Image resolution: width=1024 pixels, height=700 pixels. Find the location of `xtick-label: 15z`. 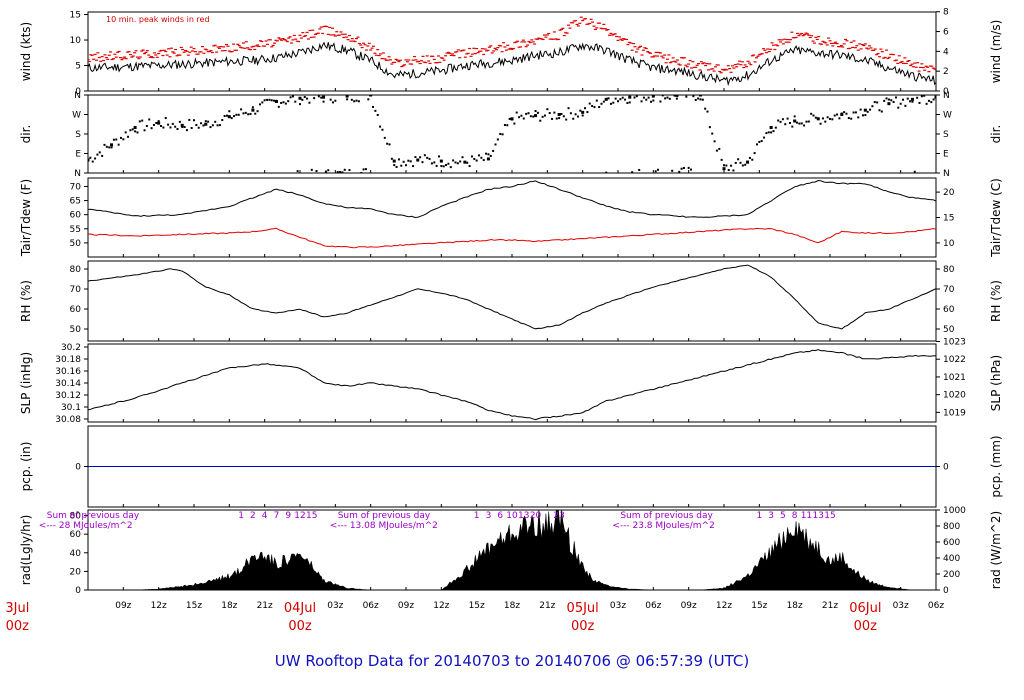

xtick-label: 15z is located at coordinates (759, 606).